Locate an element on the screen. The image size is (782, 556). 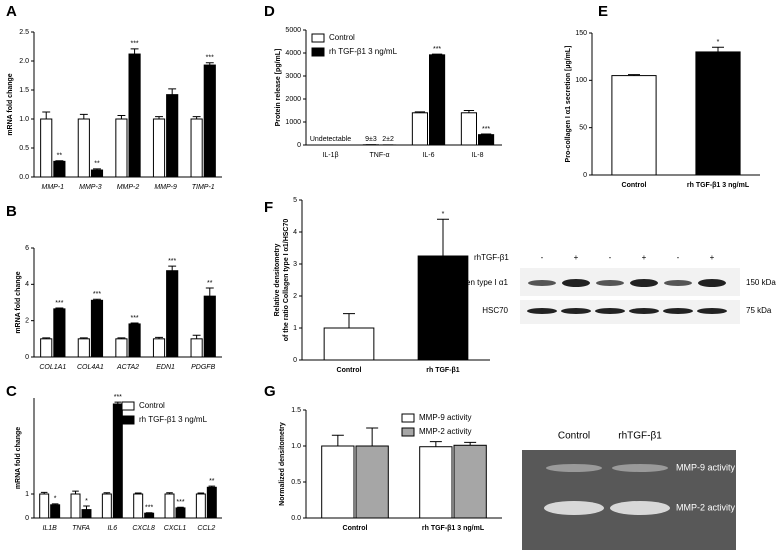
x-tick-label: TNF-α is located at coordinates (380, 155).